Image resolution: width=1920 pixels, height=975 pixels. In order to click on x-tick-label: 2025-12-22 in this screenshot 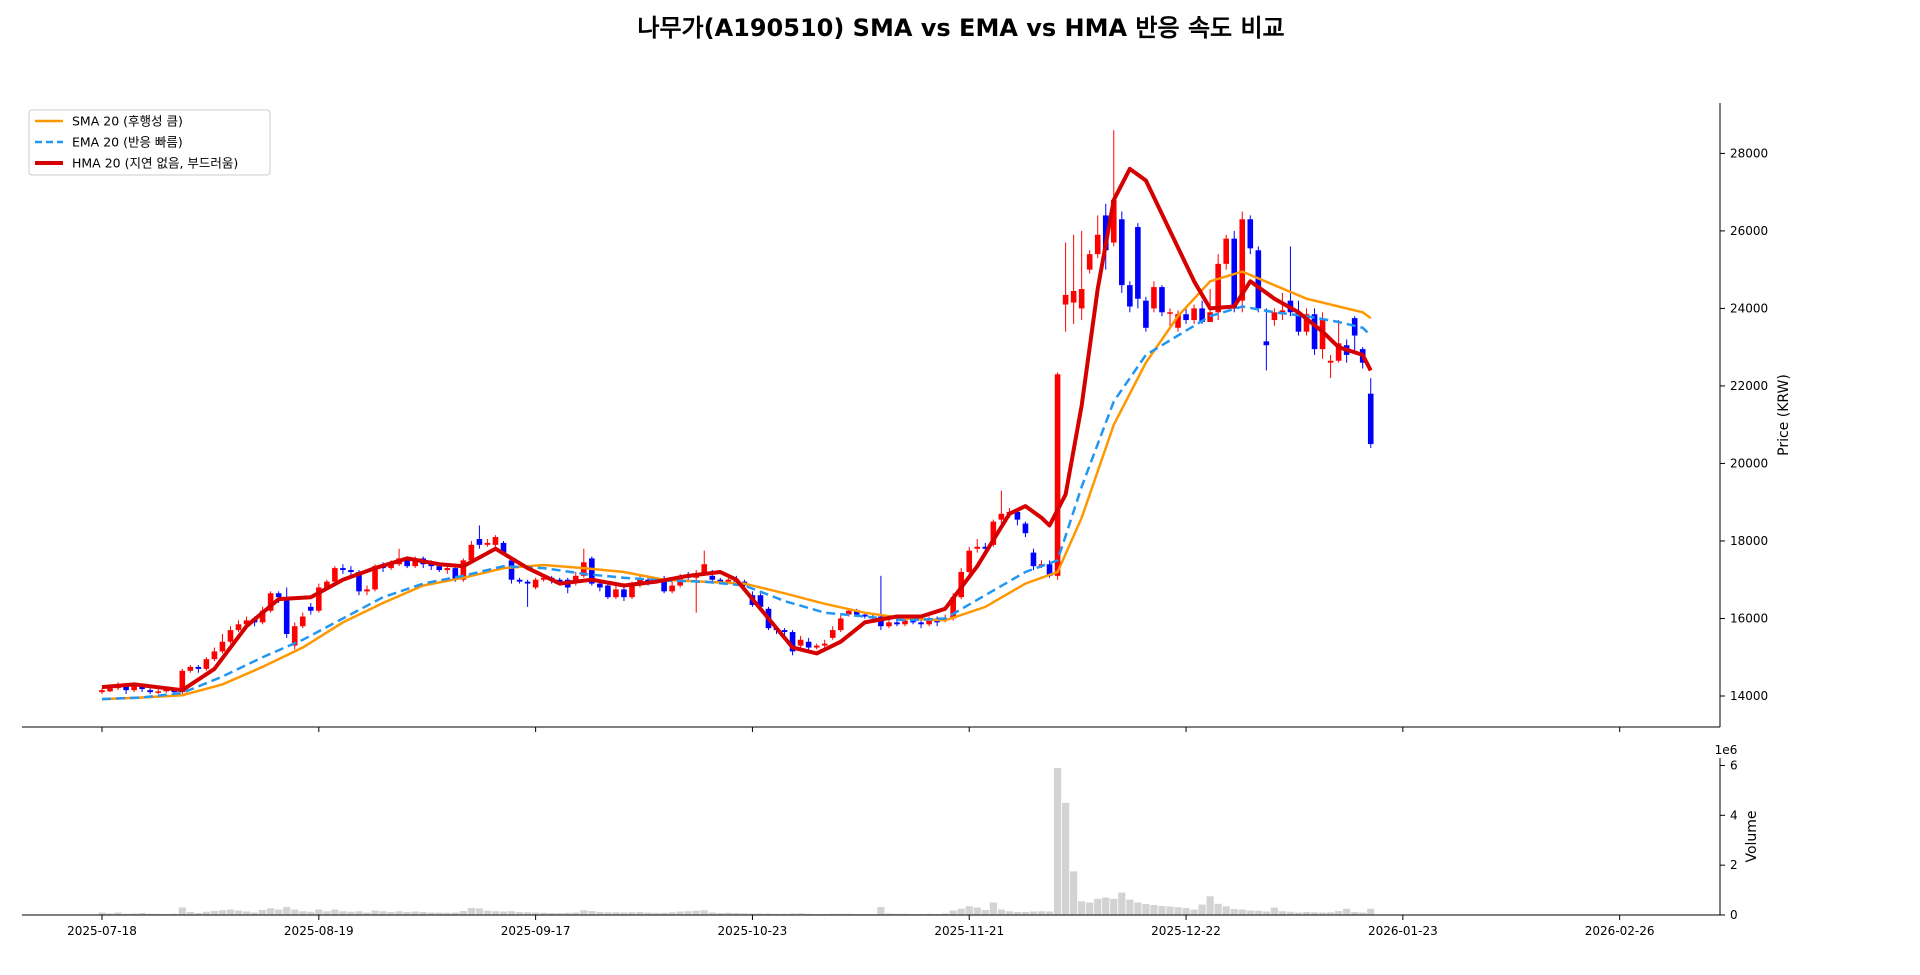, I will do `click(1186, 931)`.